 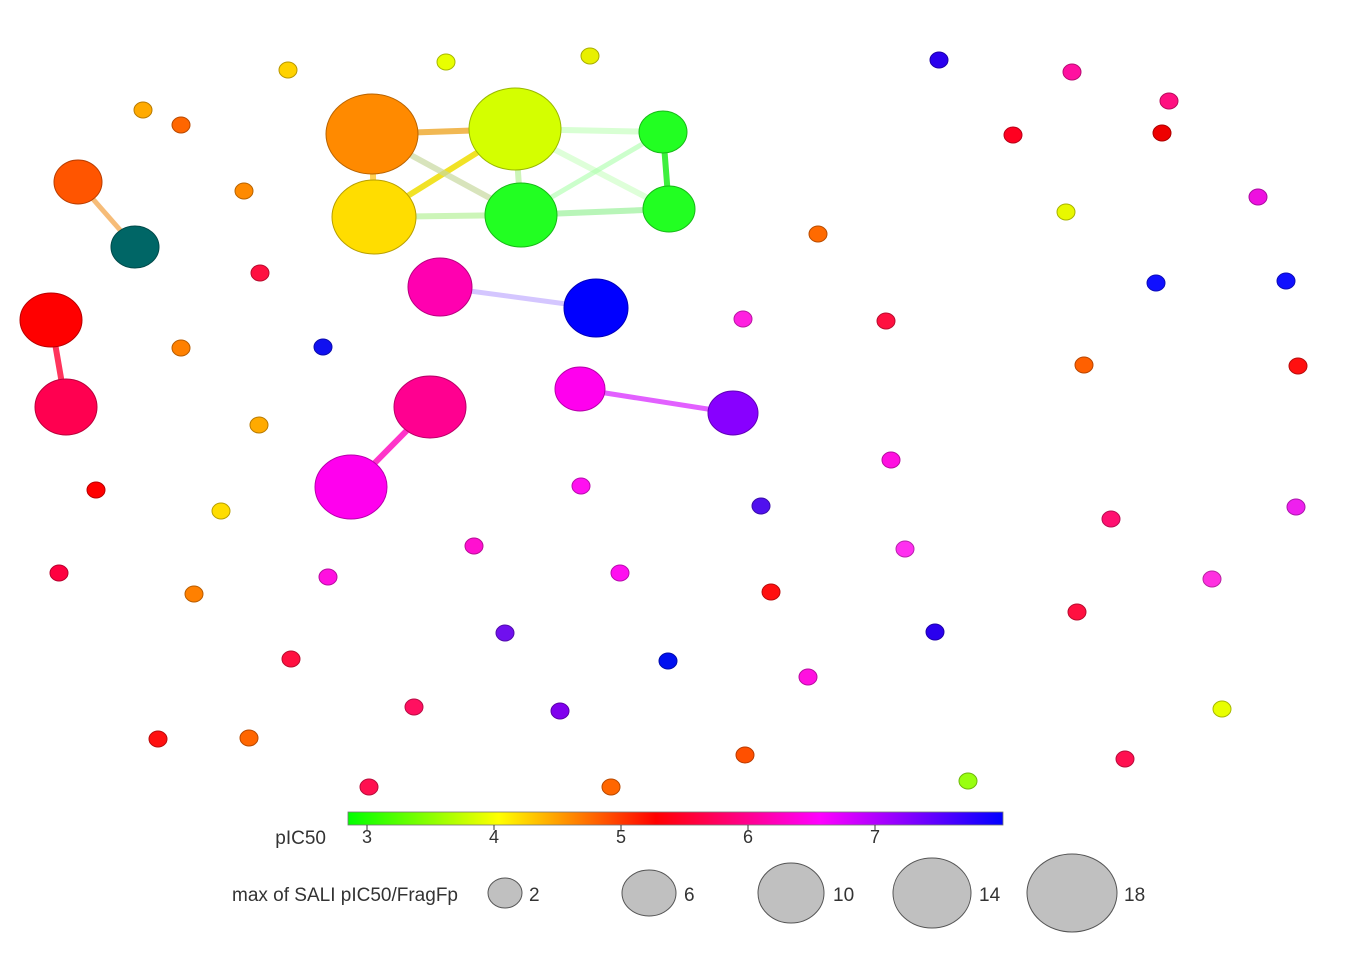 I want to click on size-legend-label: max of SALI pIC50/FragFp, so click(x=345, y=895).